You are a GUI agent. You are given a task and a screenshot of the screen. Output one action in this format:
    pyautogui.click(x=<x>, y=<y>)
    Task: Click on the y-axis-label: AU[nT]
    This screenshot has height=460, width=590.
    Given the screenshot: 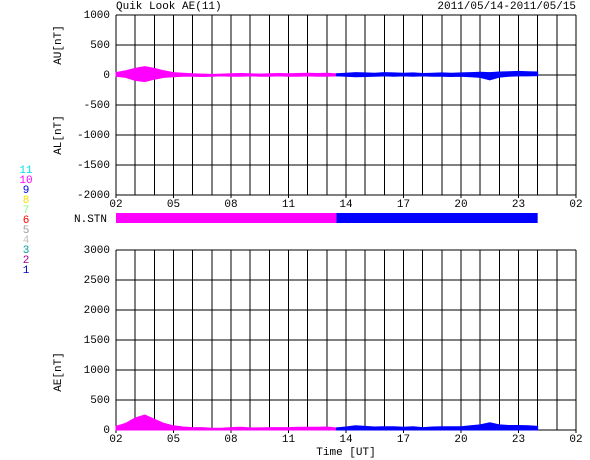 What is the action you would take?
    pyautogui.click(x=59, y=45)
    